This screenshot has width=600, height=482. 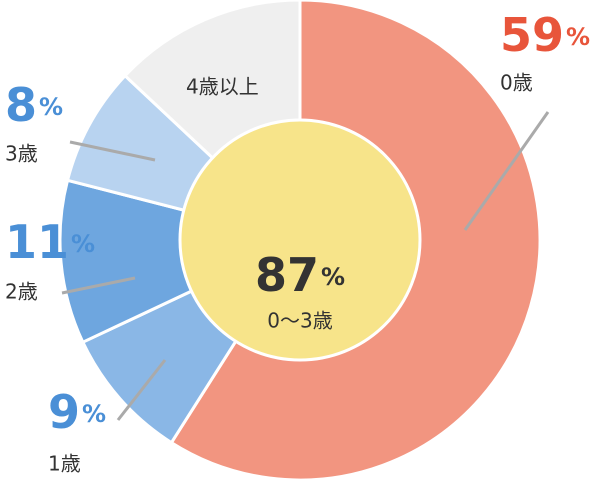 I want to click on center-label: 0〜3歳, so click(x=299, y=321).